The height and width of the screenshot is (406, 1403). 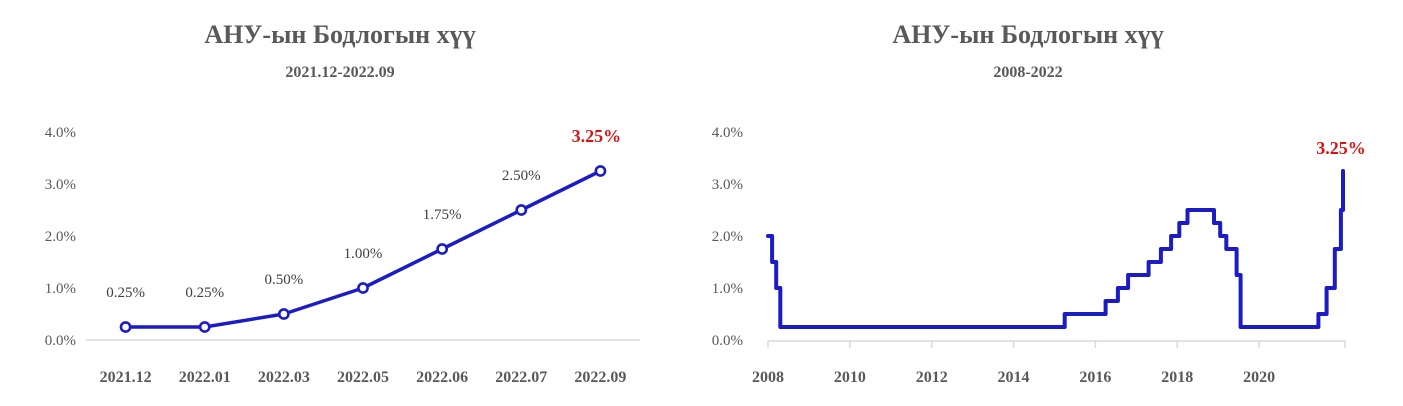 I want to click on x-axis-category-label: 2021.12, so click(x=126, y=377).